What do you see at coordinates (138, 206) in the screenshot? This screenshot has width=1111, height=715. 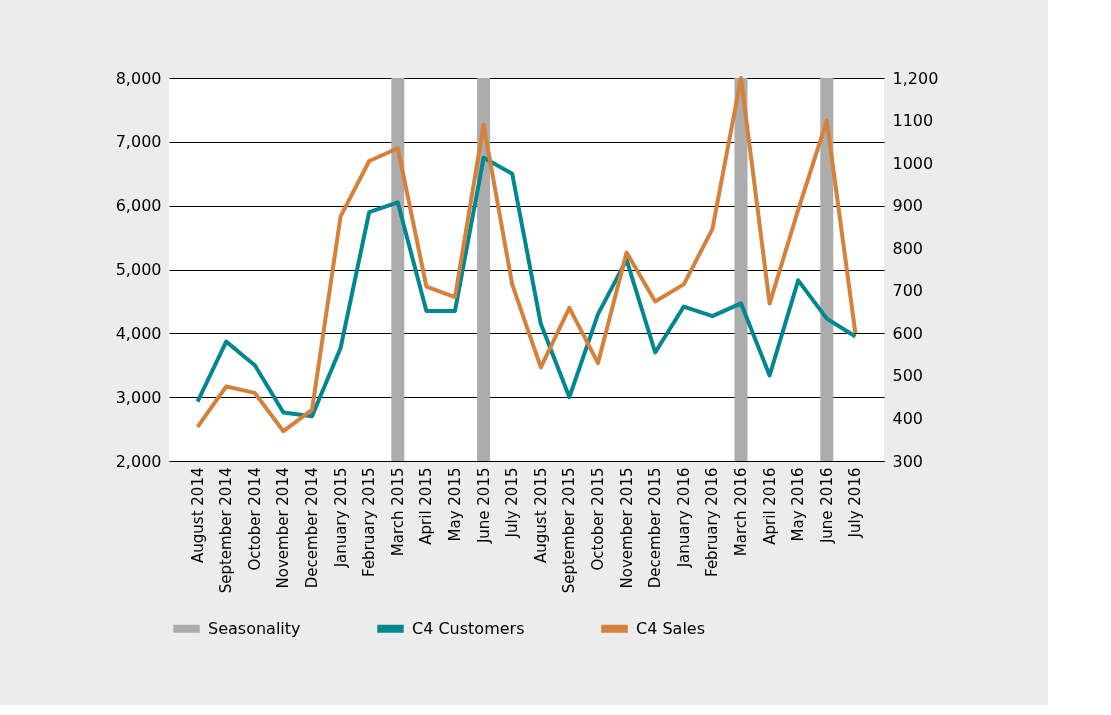 I see `y-tick-label: 6,000` at bounding box center [138, 206].